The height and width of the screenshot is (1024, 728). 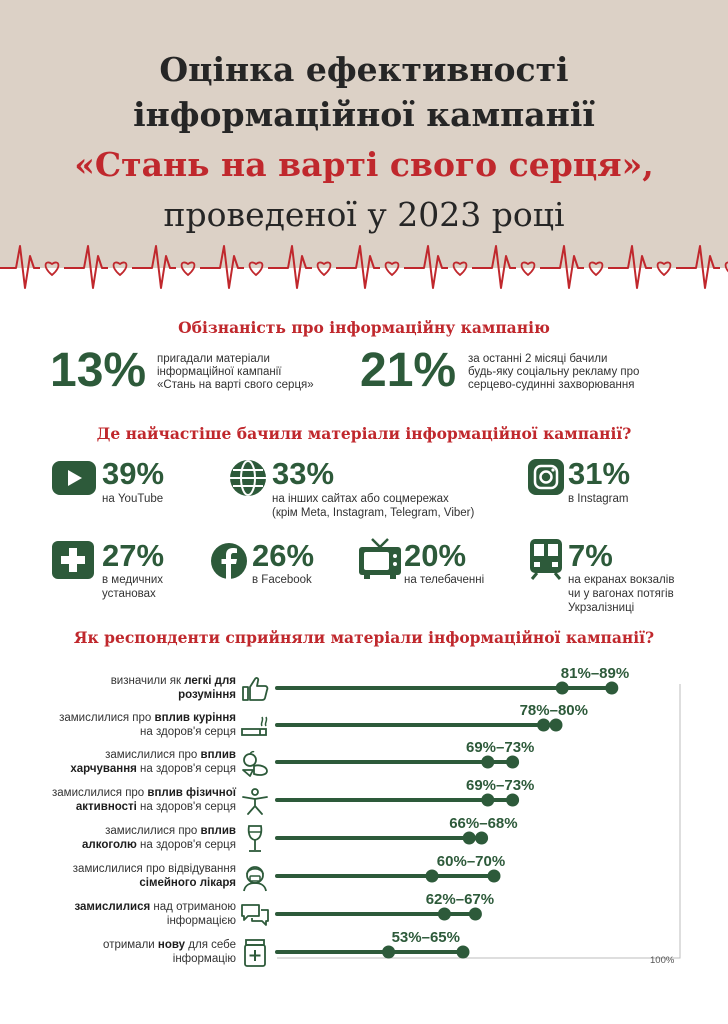 I want to click on campaign-name: «Стань на варті свого серця»,, so click(x=364, y=164).